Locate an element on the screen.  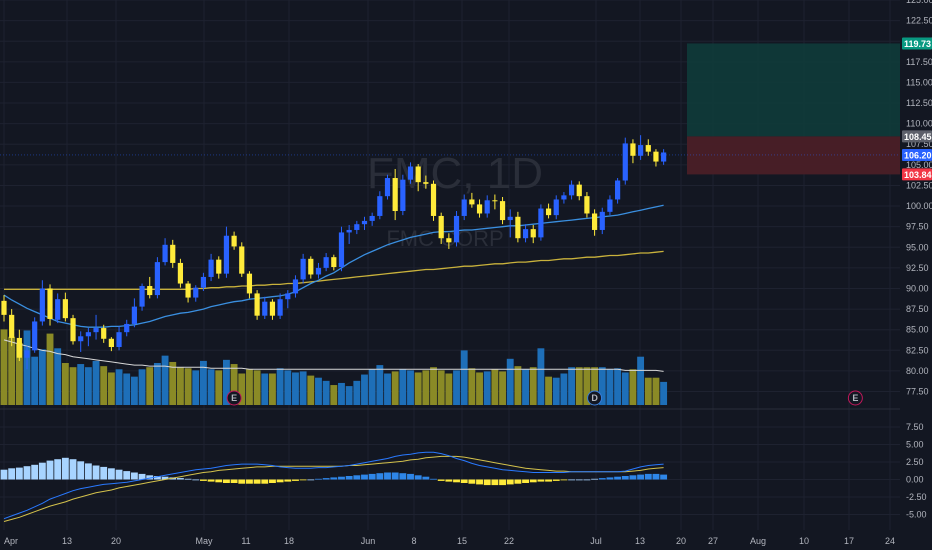
price-tick-label: 110.00 is located at coordinates (919, 124).